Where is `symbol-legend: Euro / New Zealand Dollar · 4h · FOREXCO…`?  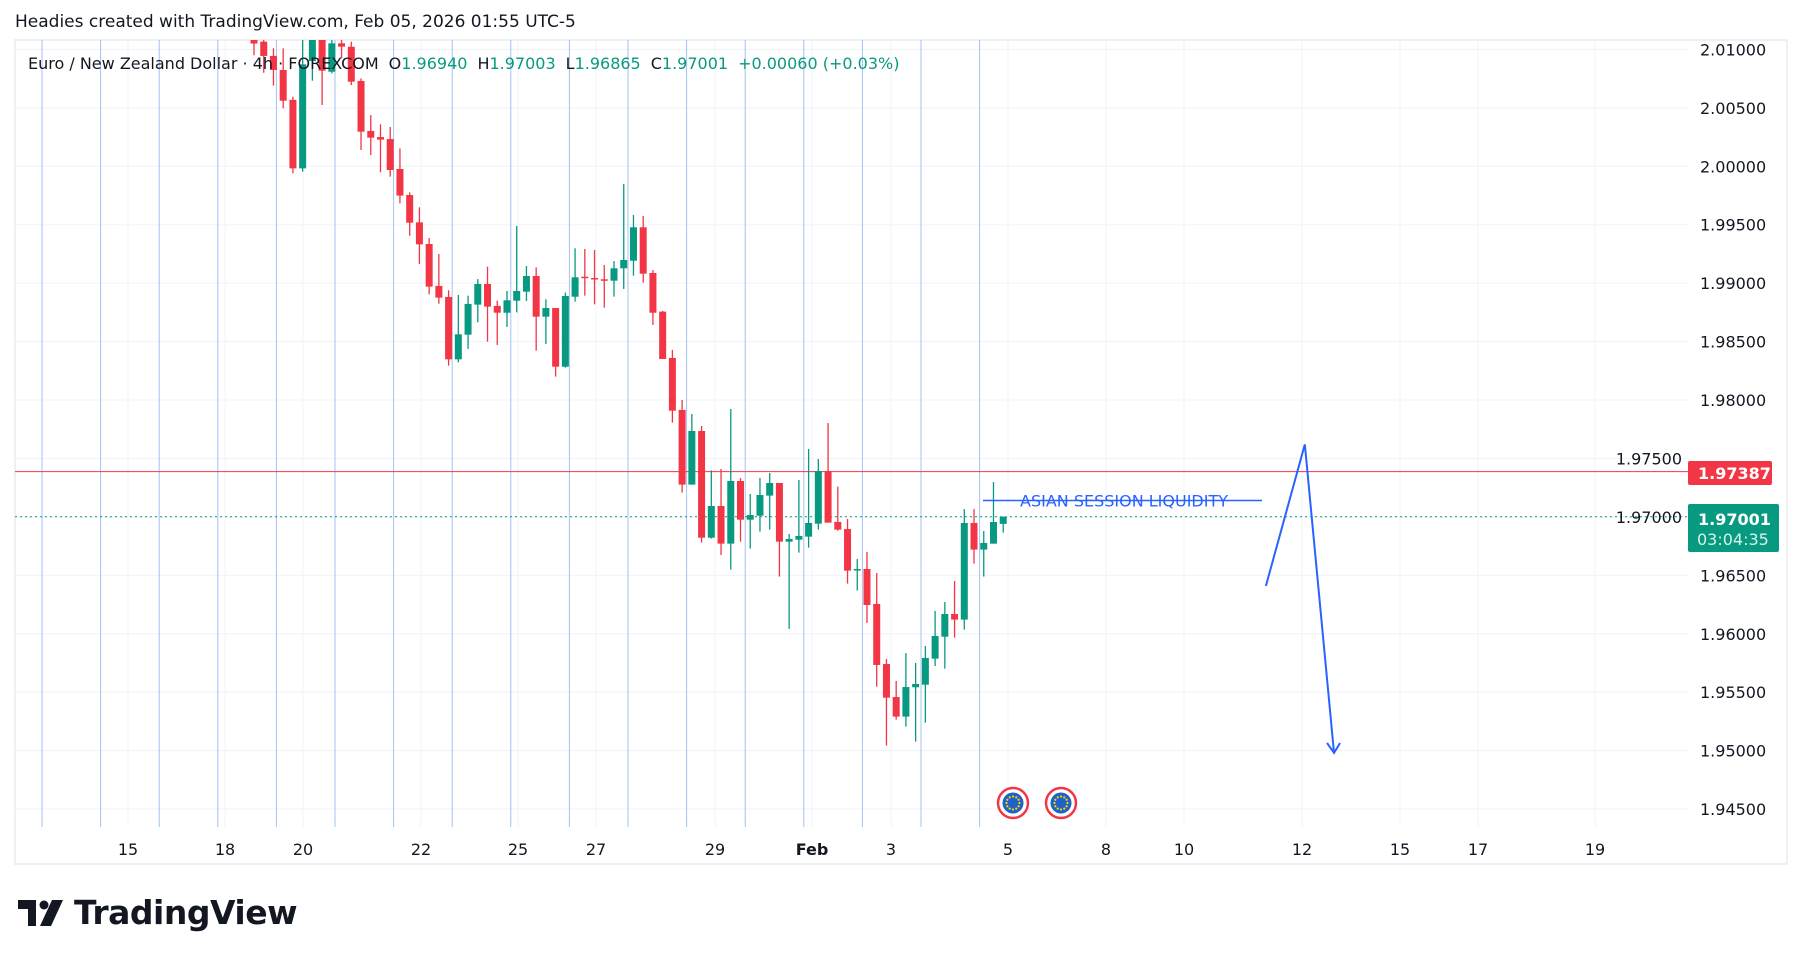
symbol-legend: Euro / New Zealand Dollar · 4h · FOREXCO… is located at coordinates (463, 63).